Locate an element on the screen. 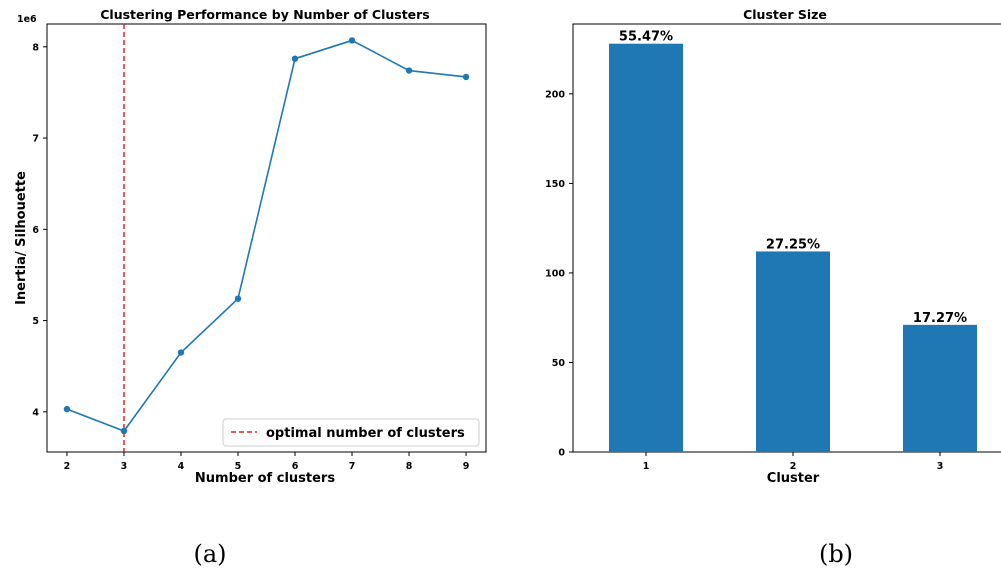 The width and height of the screenshot is (1001, 573). caption-a: (a) is located at coordinates (209, 554).